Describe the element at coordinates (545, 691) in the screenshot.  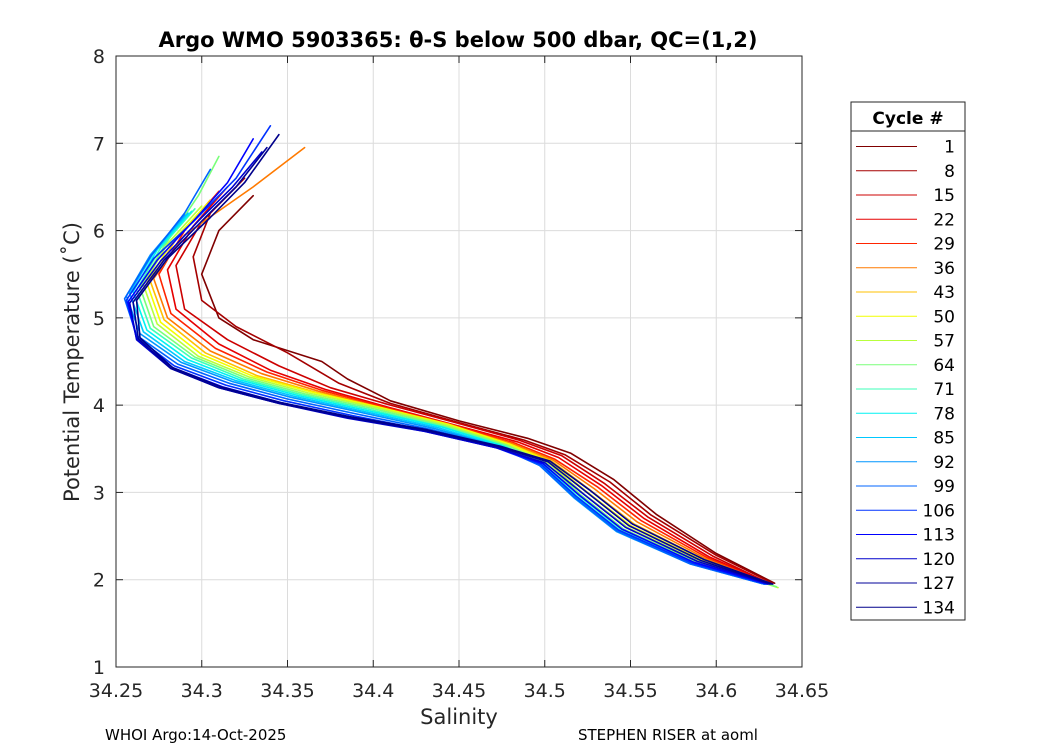
I see `x-tick-label: 34.5` at that location.